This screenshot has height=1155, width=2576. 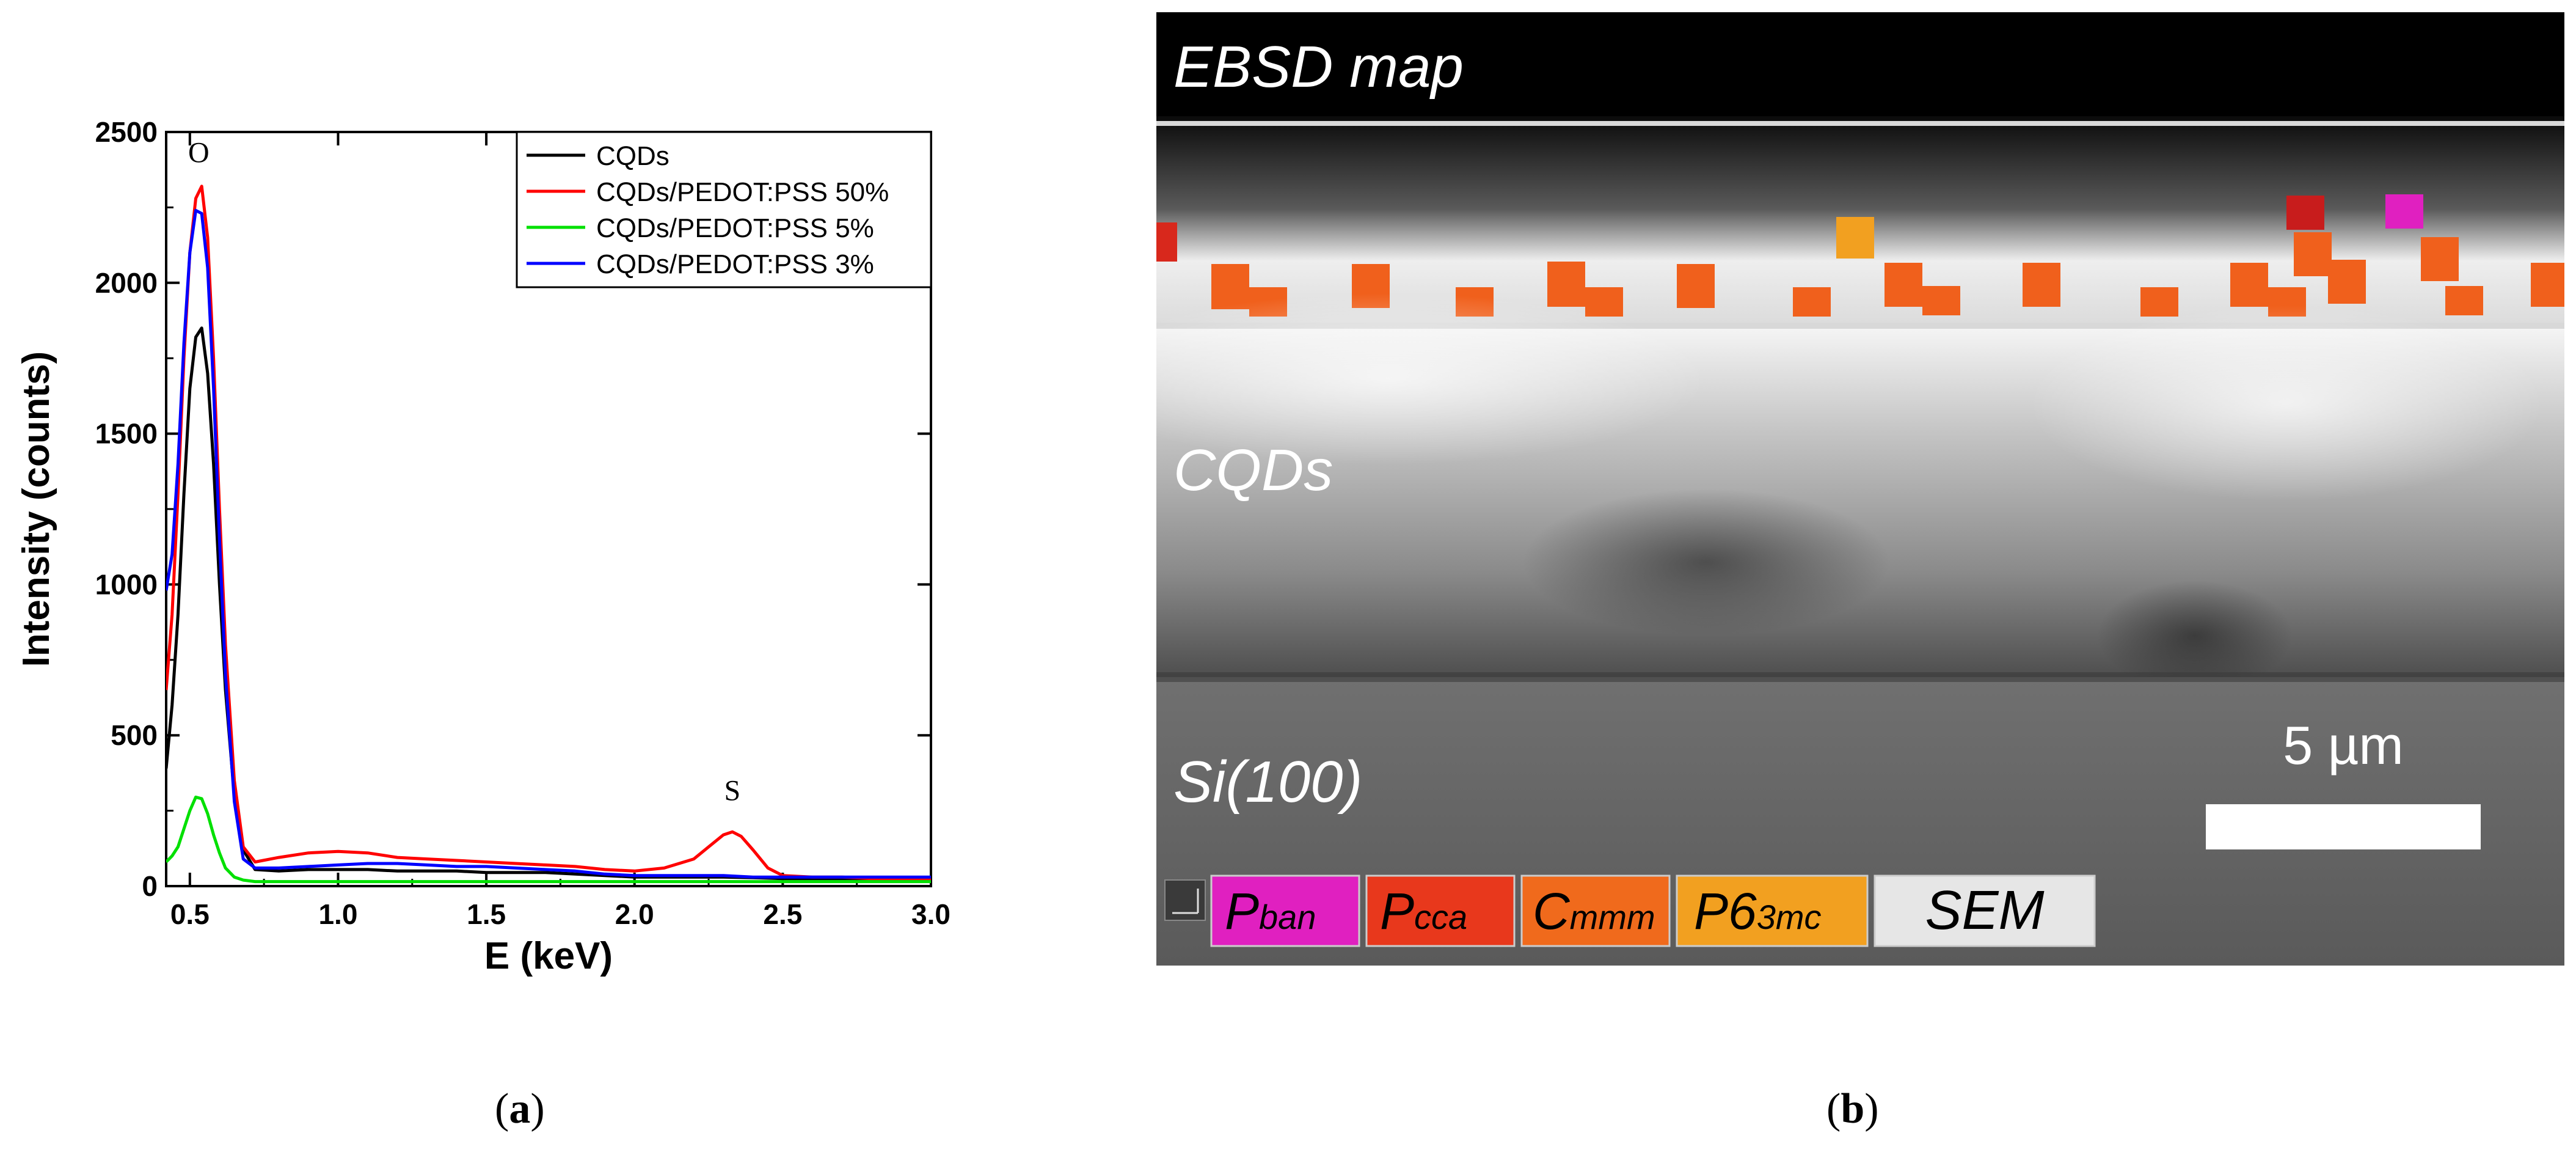 I want to click on legend-cmmm-main: C, so click(x=1552, y=911).